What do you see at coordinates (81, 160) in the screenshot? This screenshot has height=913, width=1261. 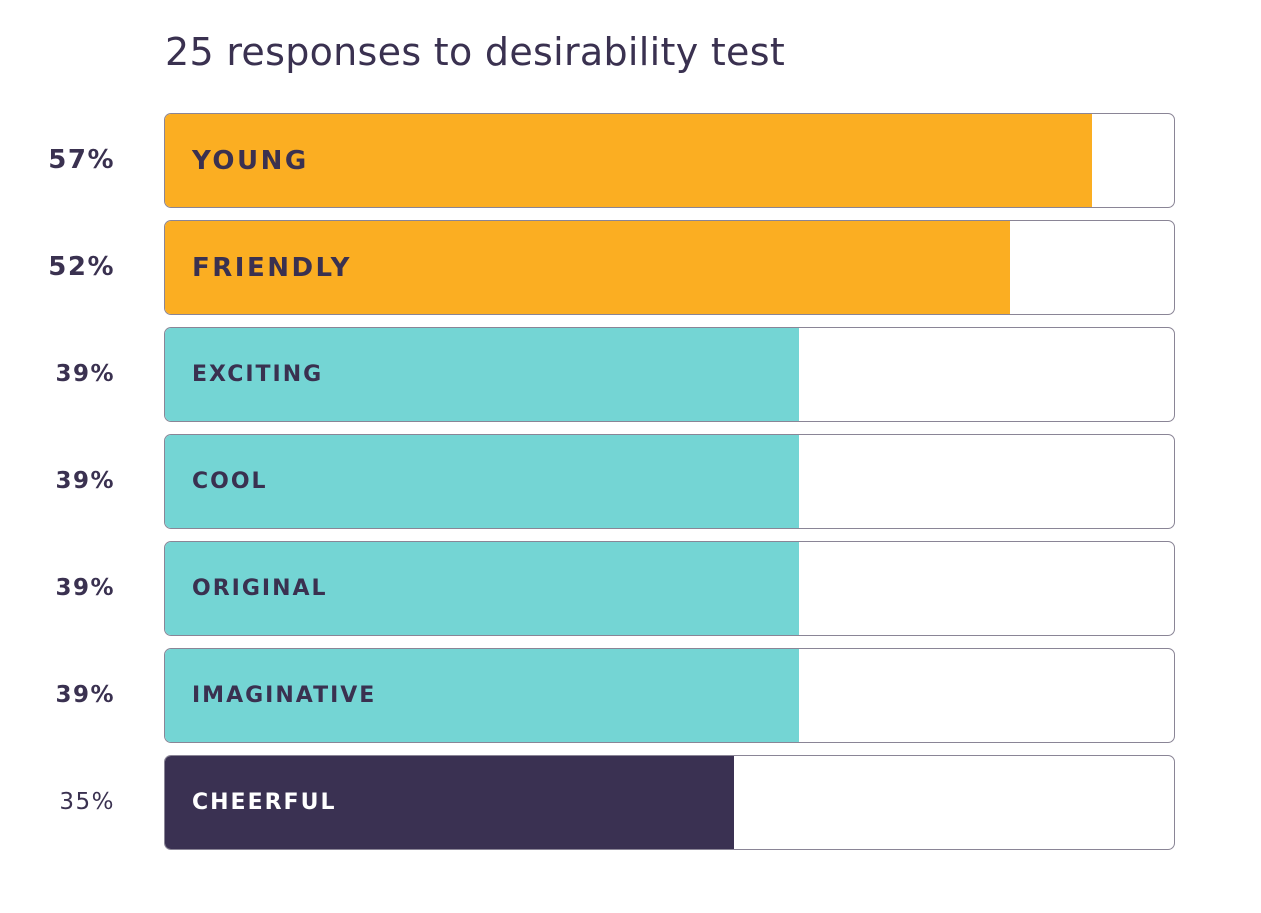 I see `value-label: 57%` at bounding box center [81, 160].